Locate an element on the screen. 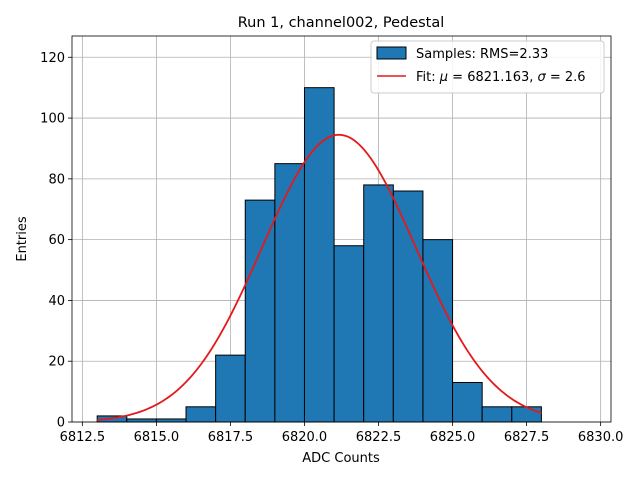 Image resolution: width=640 pixels, height=480 pixels. x-tick-label: 6825.0 is located at coordinates (453, 437).